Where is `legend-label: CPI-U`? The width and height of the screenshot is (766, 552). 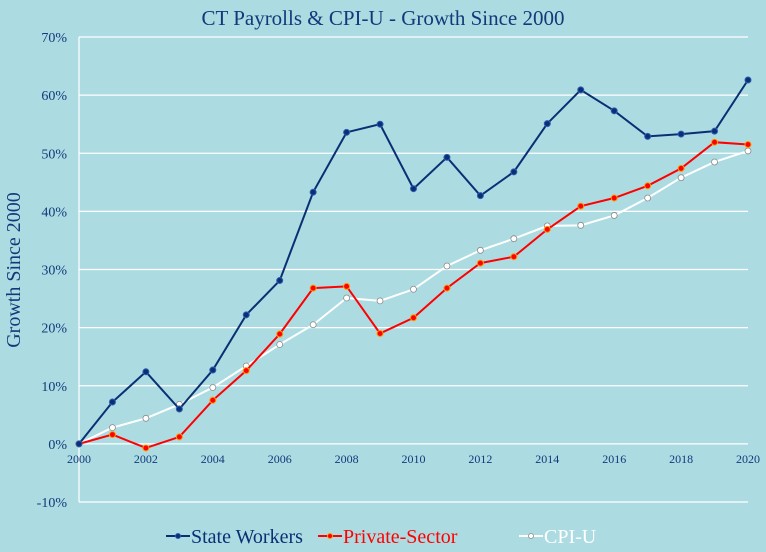
legend-label: CPI-U is located at coordinates (570, 537).